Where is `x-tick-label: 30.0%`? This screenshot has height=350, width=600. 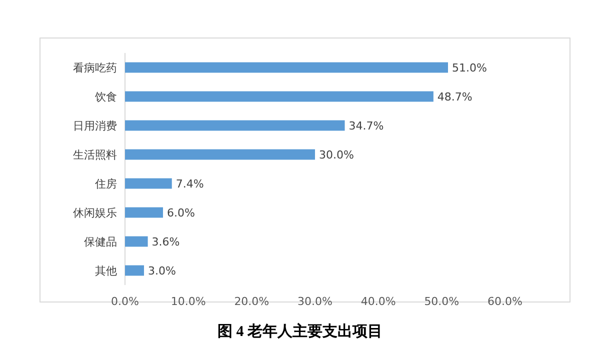 x-tick-label: 30.0% is located at coordinates (315, 301).